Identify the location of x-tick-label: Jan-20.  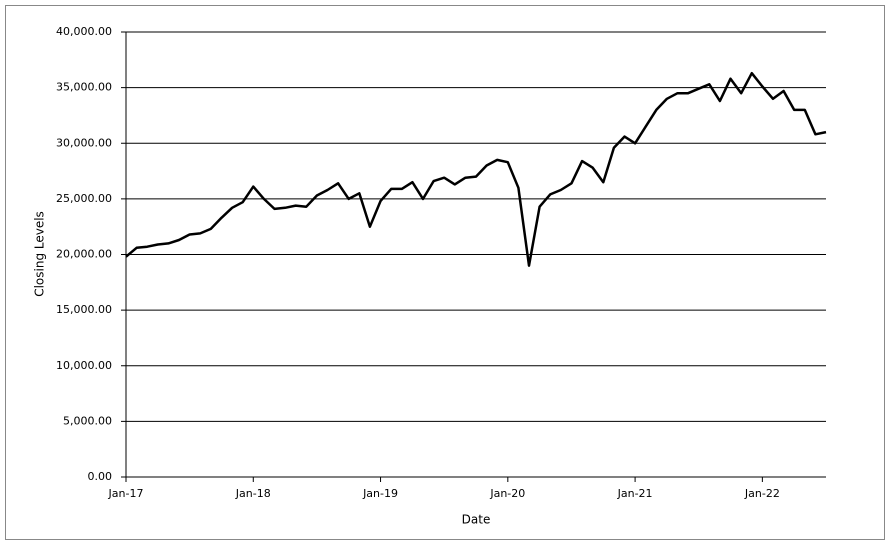
(507, 493).